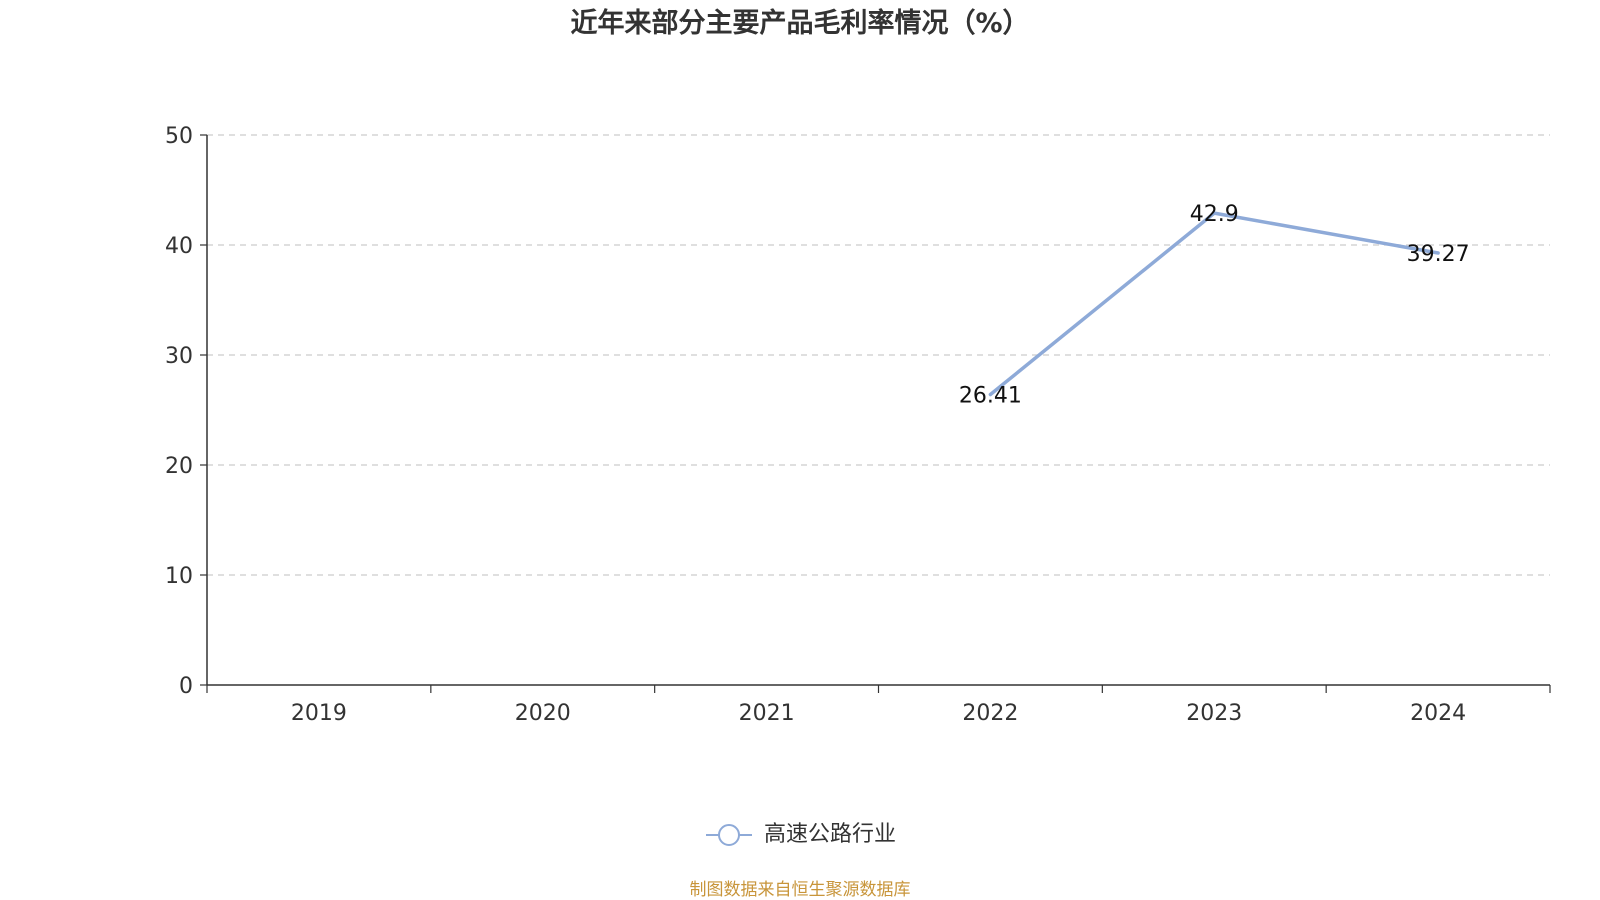 This screenshot has height=900, width=1600. What do you see at coordinates (1214, 713) in the screenshot?
I see `x-tick-label: 2023` at bounding box center [1214, 713].